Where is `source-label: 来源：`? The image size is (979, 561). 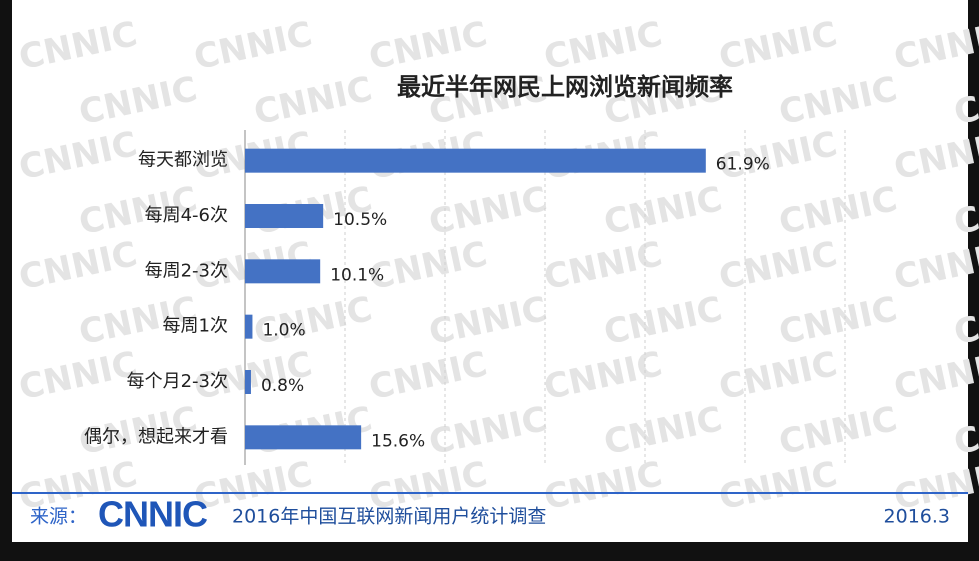
source-label: 来源： is located at coordinates (58, 517).